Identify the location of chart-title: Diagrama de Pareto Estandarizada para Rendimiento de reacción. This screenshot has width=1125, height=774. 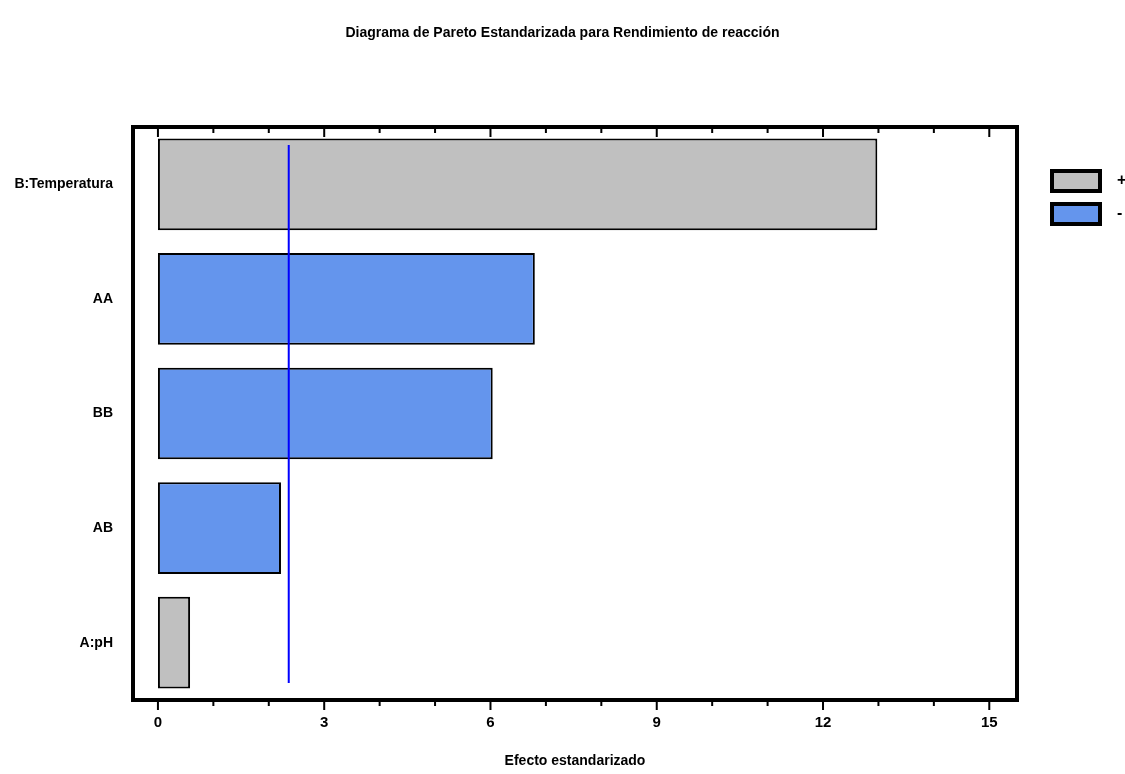
(562, 31).